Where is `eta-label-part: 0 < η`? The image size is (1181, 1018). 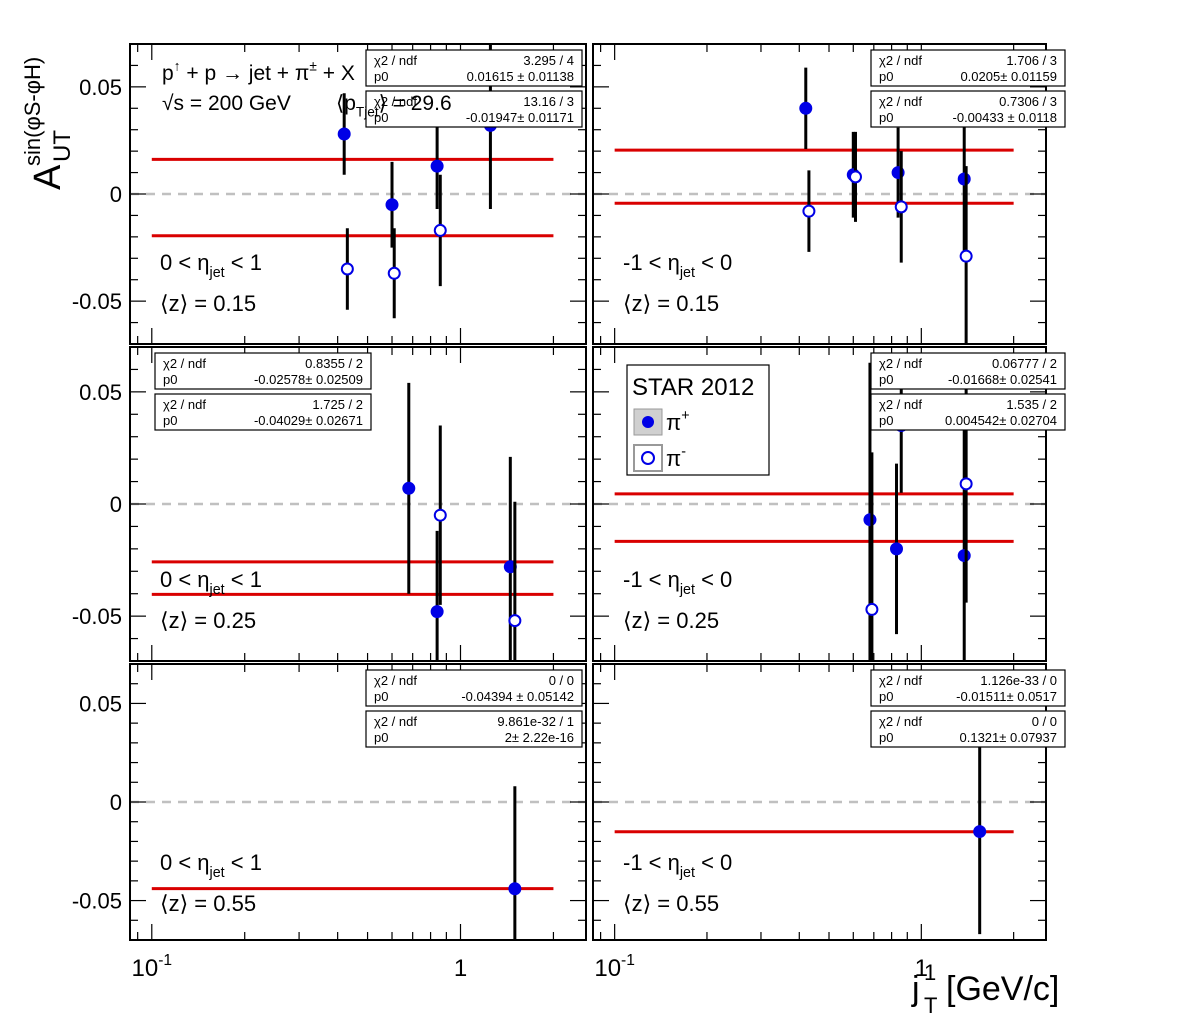 eta-label-part: 0 < η is located at coordinates (185, 262).